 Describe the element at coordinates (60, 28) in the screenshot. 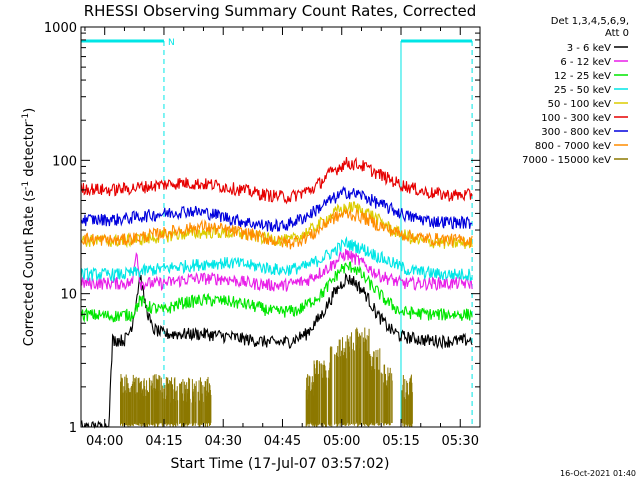

I see `y-tick-label: 1000` at that location.